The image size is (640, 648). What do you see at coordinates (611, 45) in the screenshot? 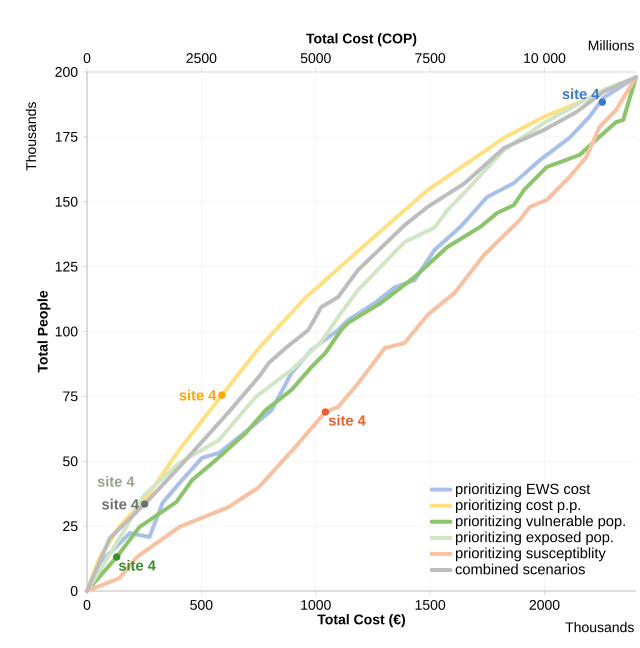
I see `text: Millions` at bounding box center [611, 45].